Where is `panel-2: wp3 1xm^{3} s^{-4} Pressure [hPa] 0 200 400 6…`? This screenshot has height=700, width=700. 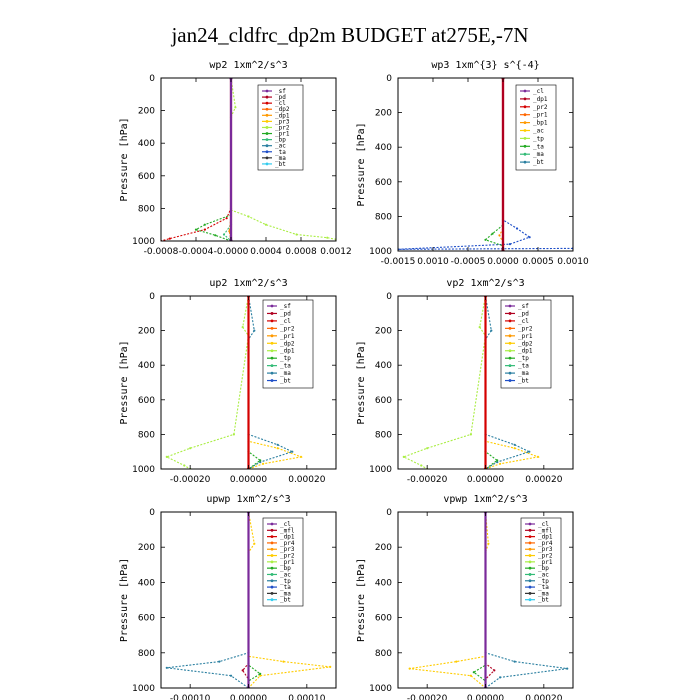
panel-2: wp3 1xm^{3} s^{-4} Pressure [hPa] 0 200 400 6… is located at coordinates (472, 163).